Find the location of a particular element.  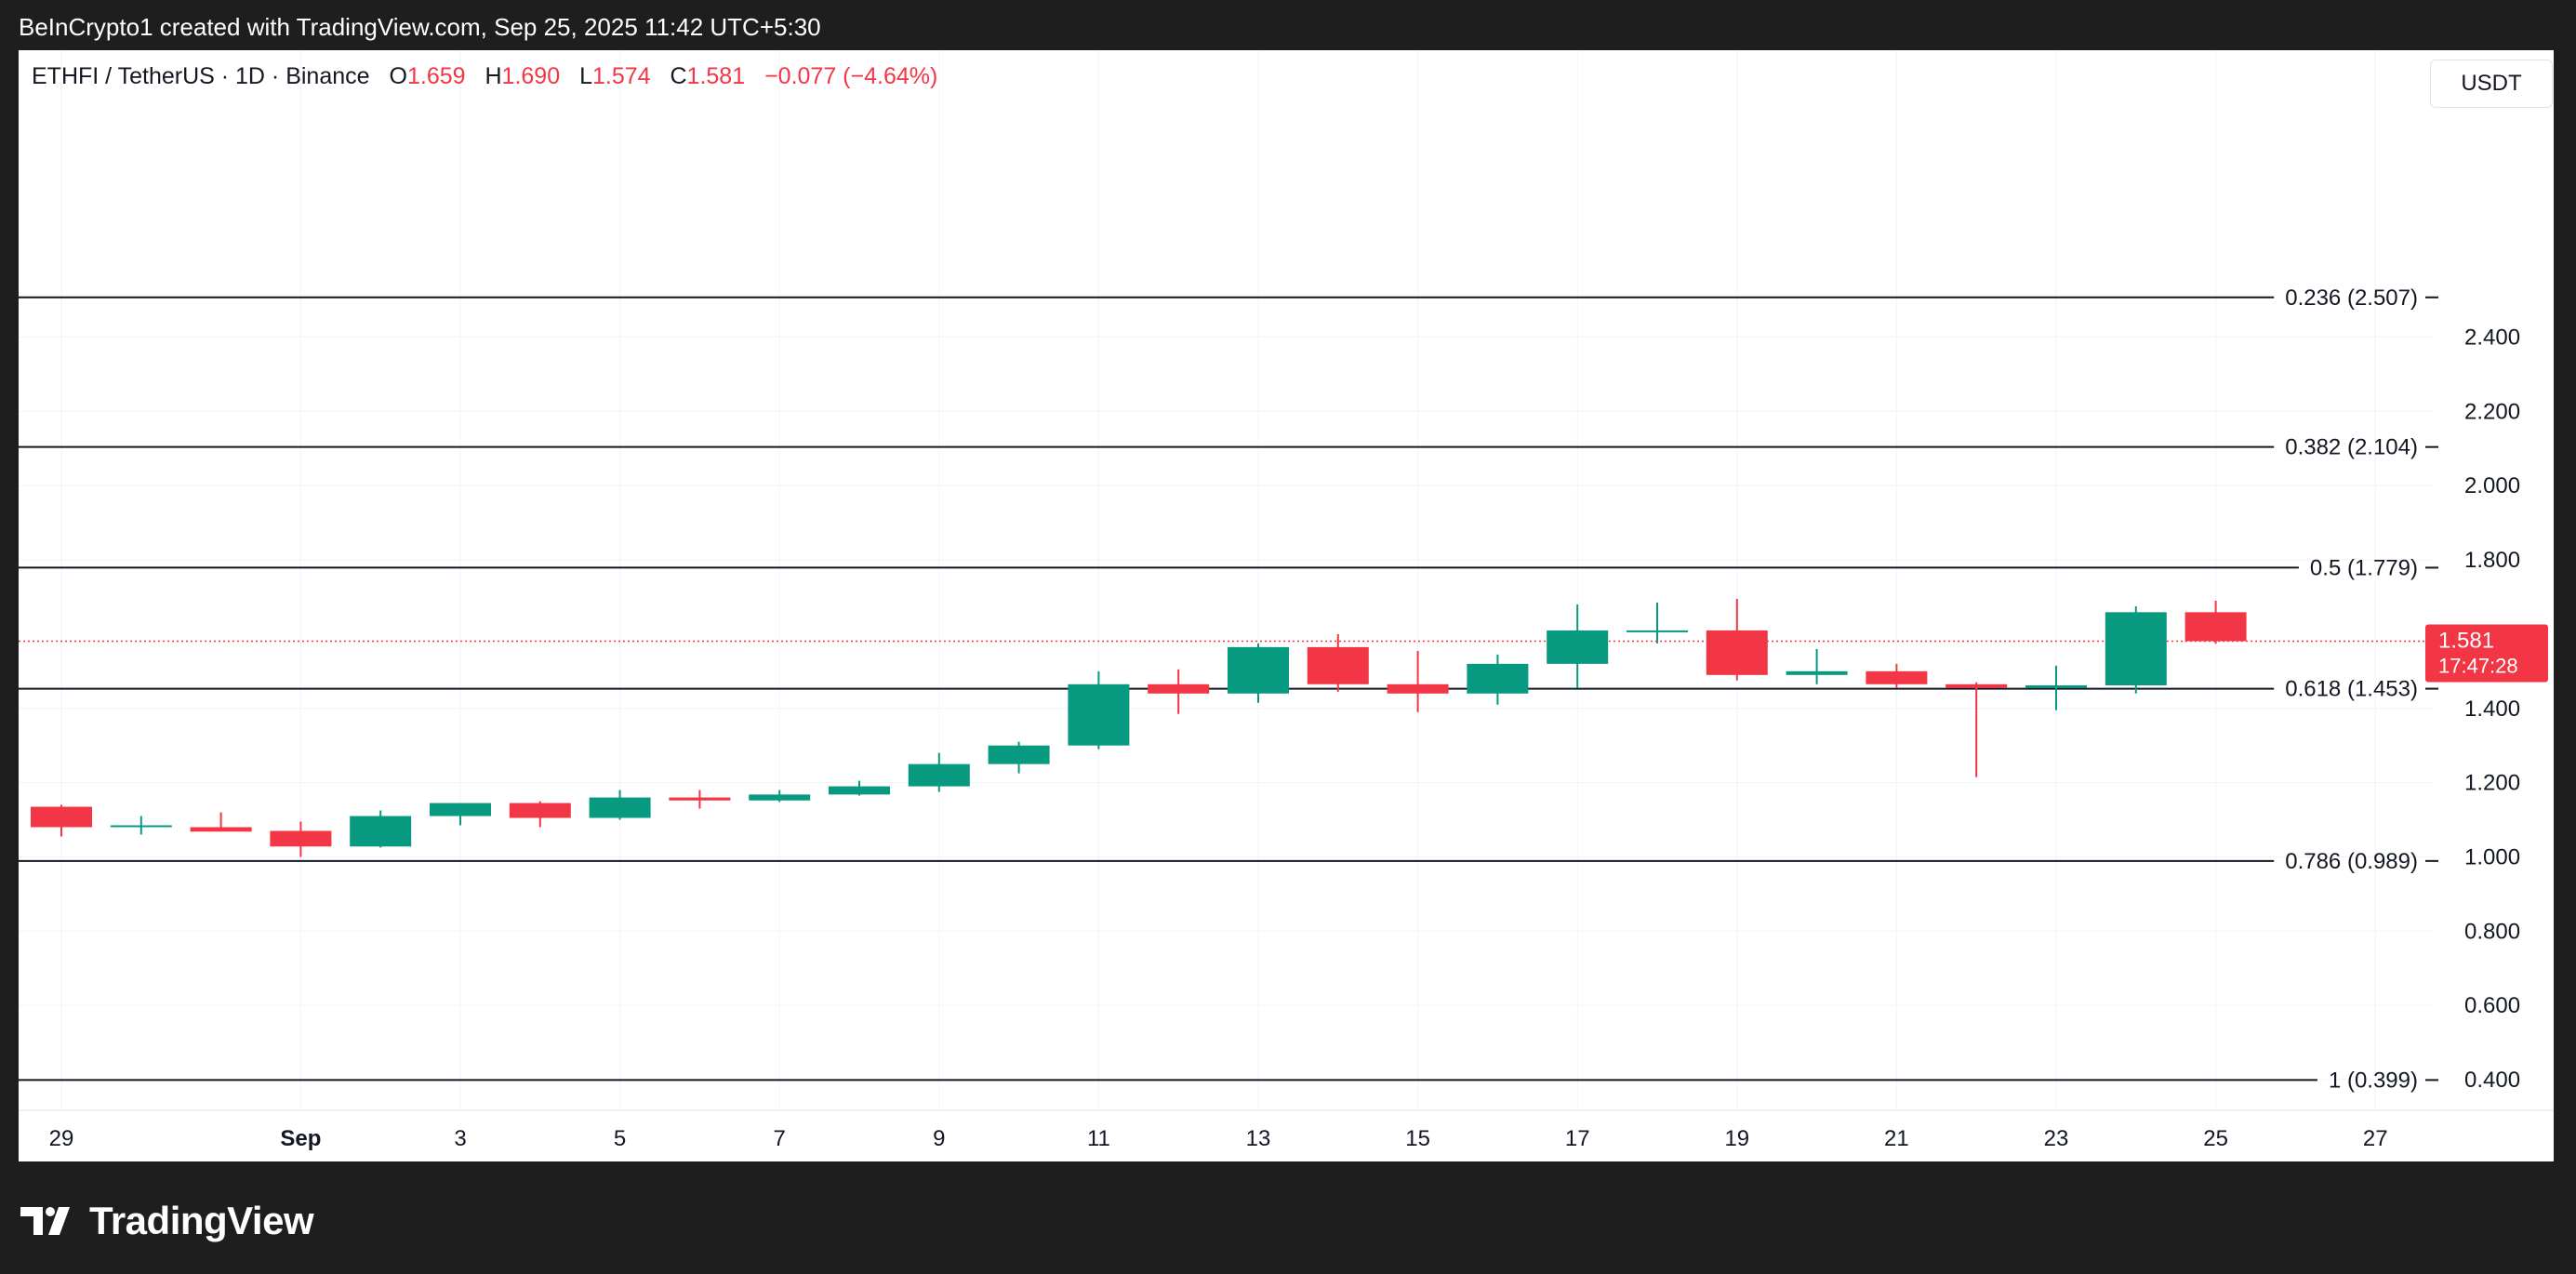

time-axis: 29 Sep 3 5 7 9 11 13 15 17 19 21 23 25 27 is located at coordinates (1218, 1138).